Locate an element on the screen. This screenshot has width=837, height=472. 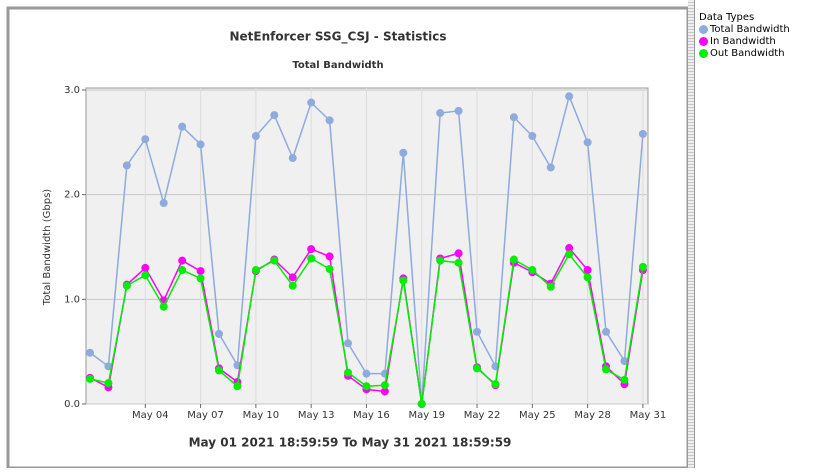
x-tick-label: May 13 is located at coordinates (316, 415).